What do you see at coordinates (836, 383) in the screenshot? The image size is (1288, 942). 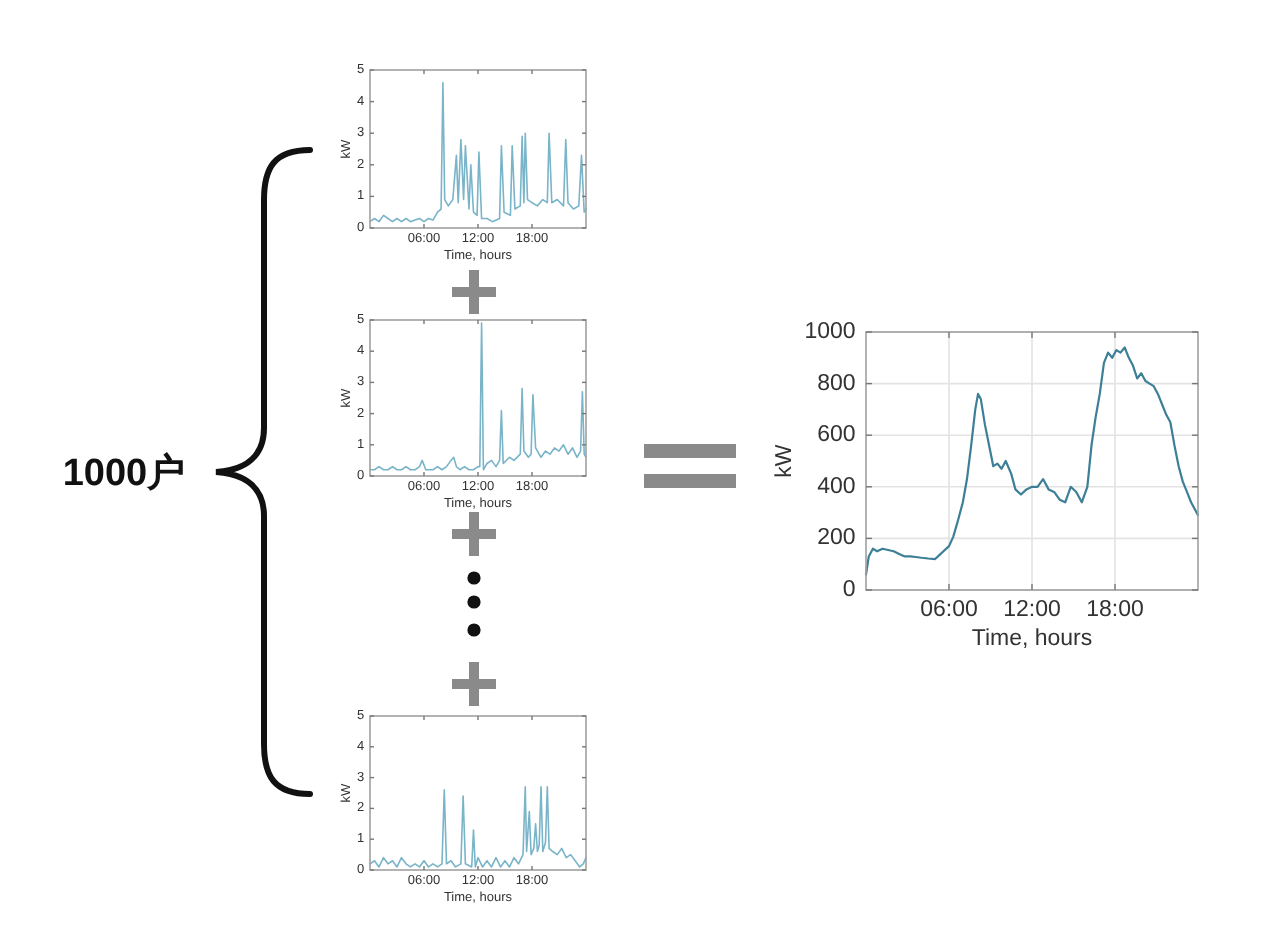 I see `y-tick-label: 800` at bounding box center [836, 383].